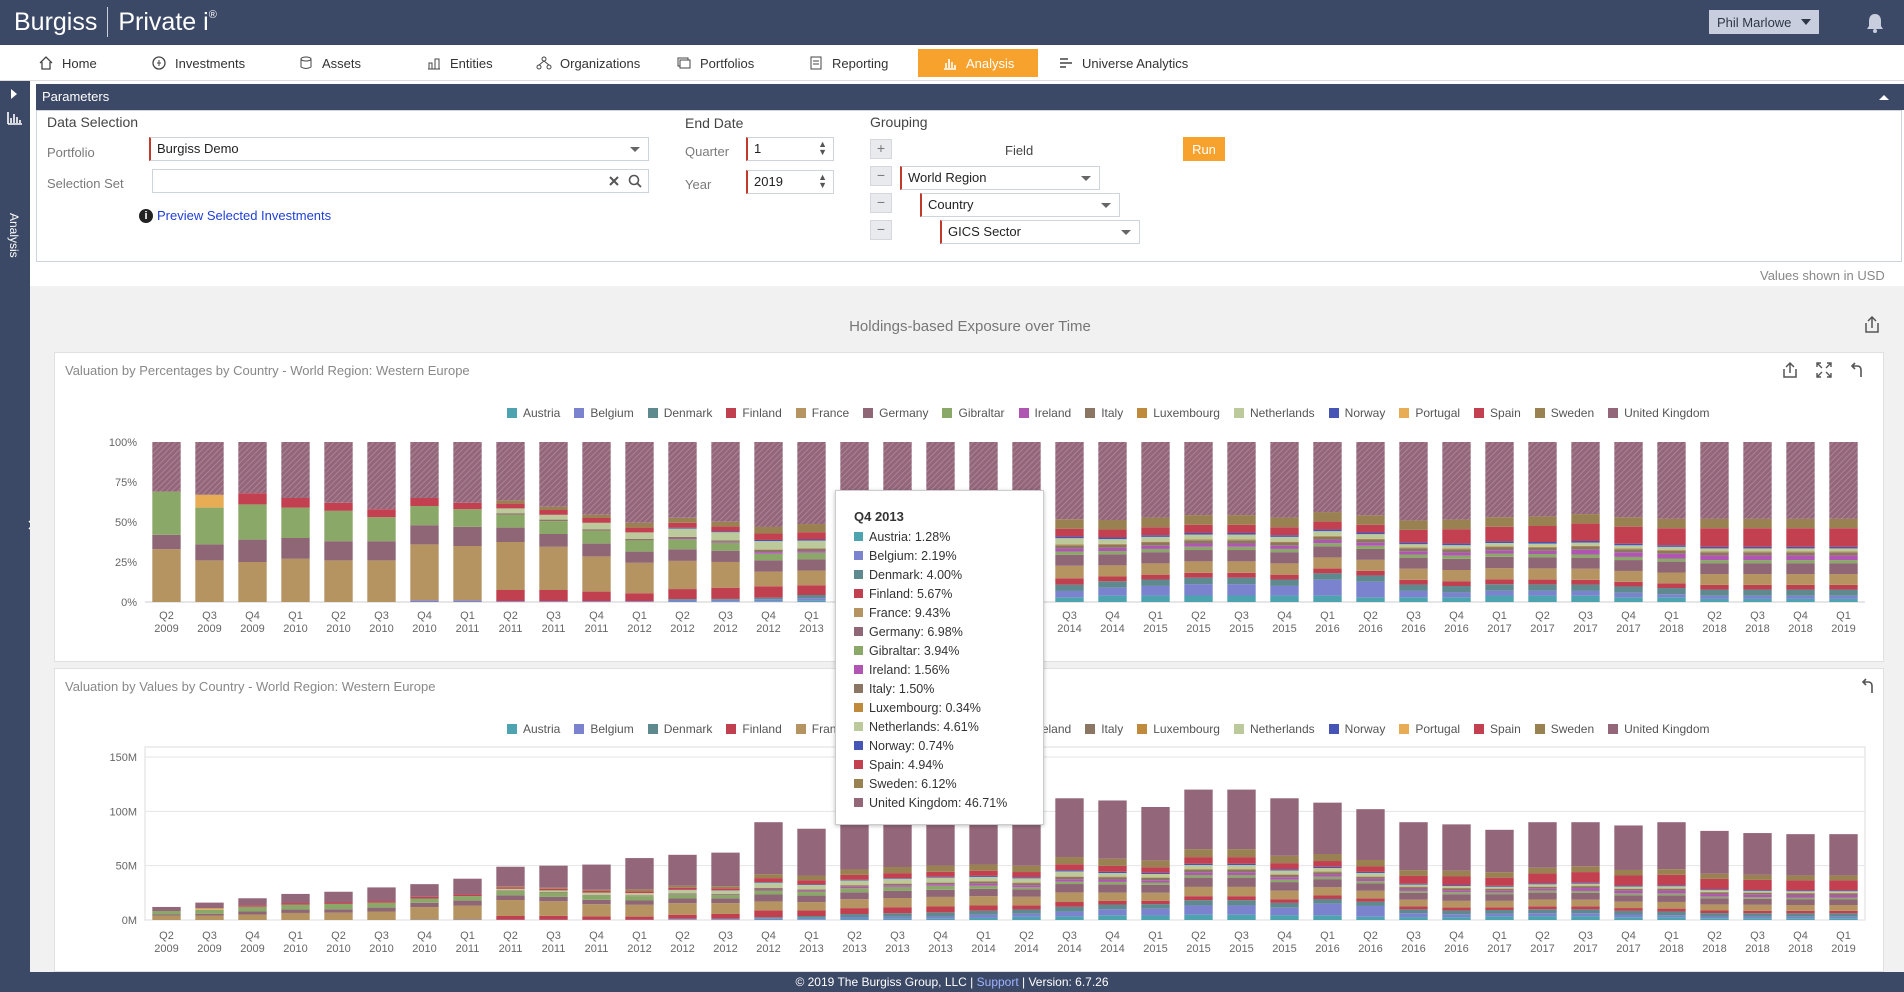  What do you see at coordinates (400, 181) in the screenshot?
I see `selection-set-input` at bounding box center [400, 181].